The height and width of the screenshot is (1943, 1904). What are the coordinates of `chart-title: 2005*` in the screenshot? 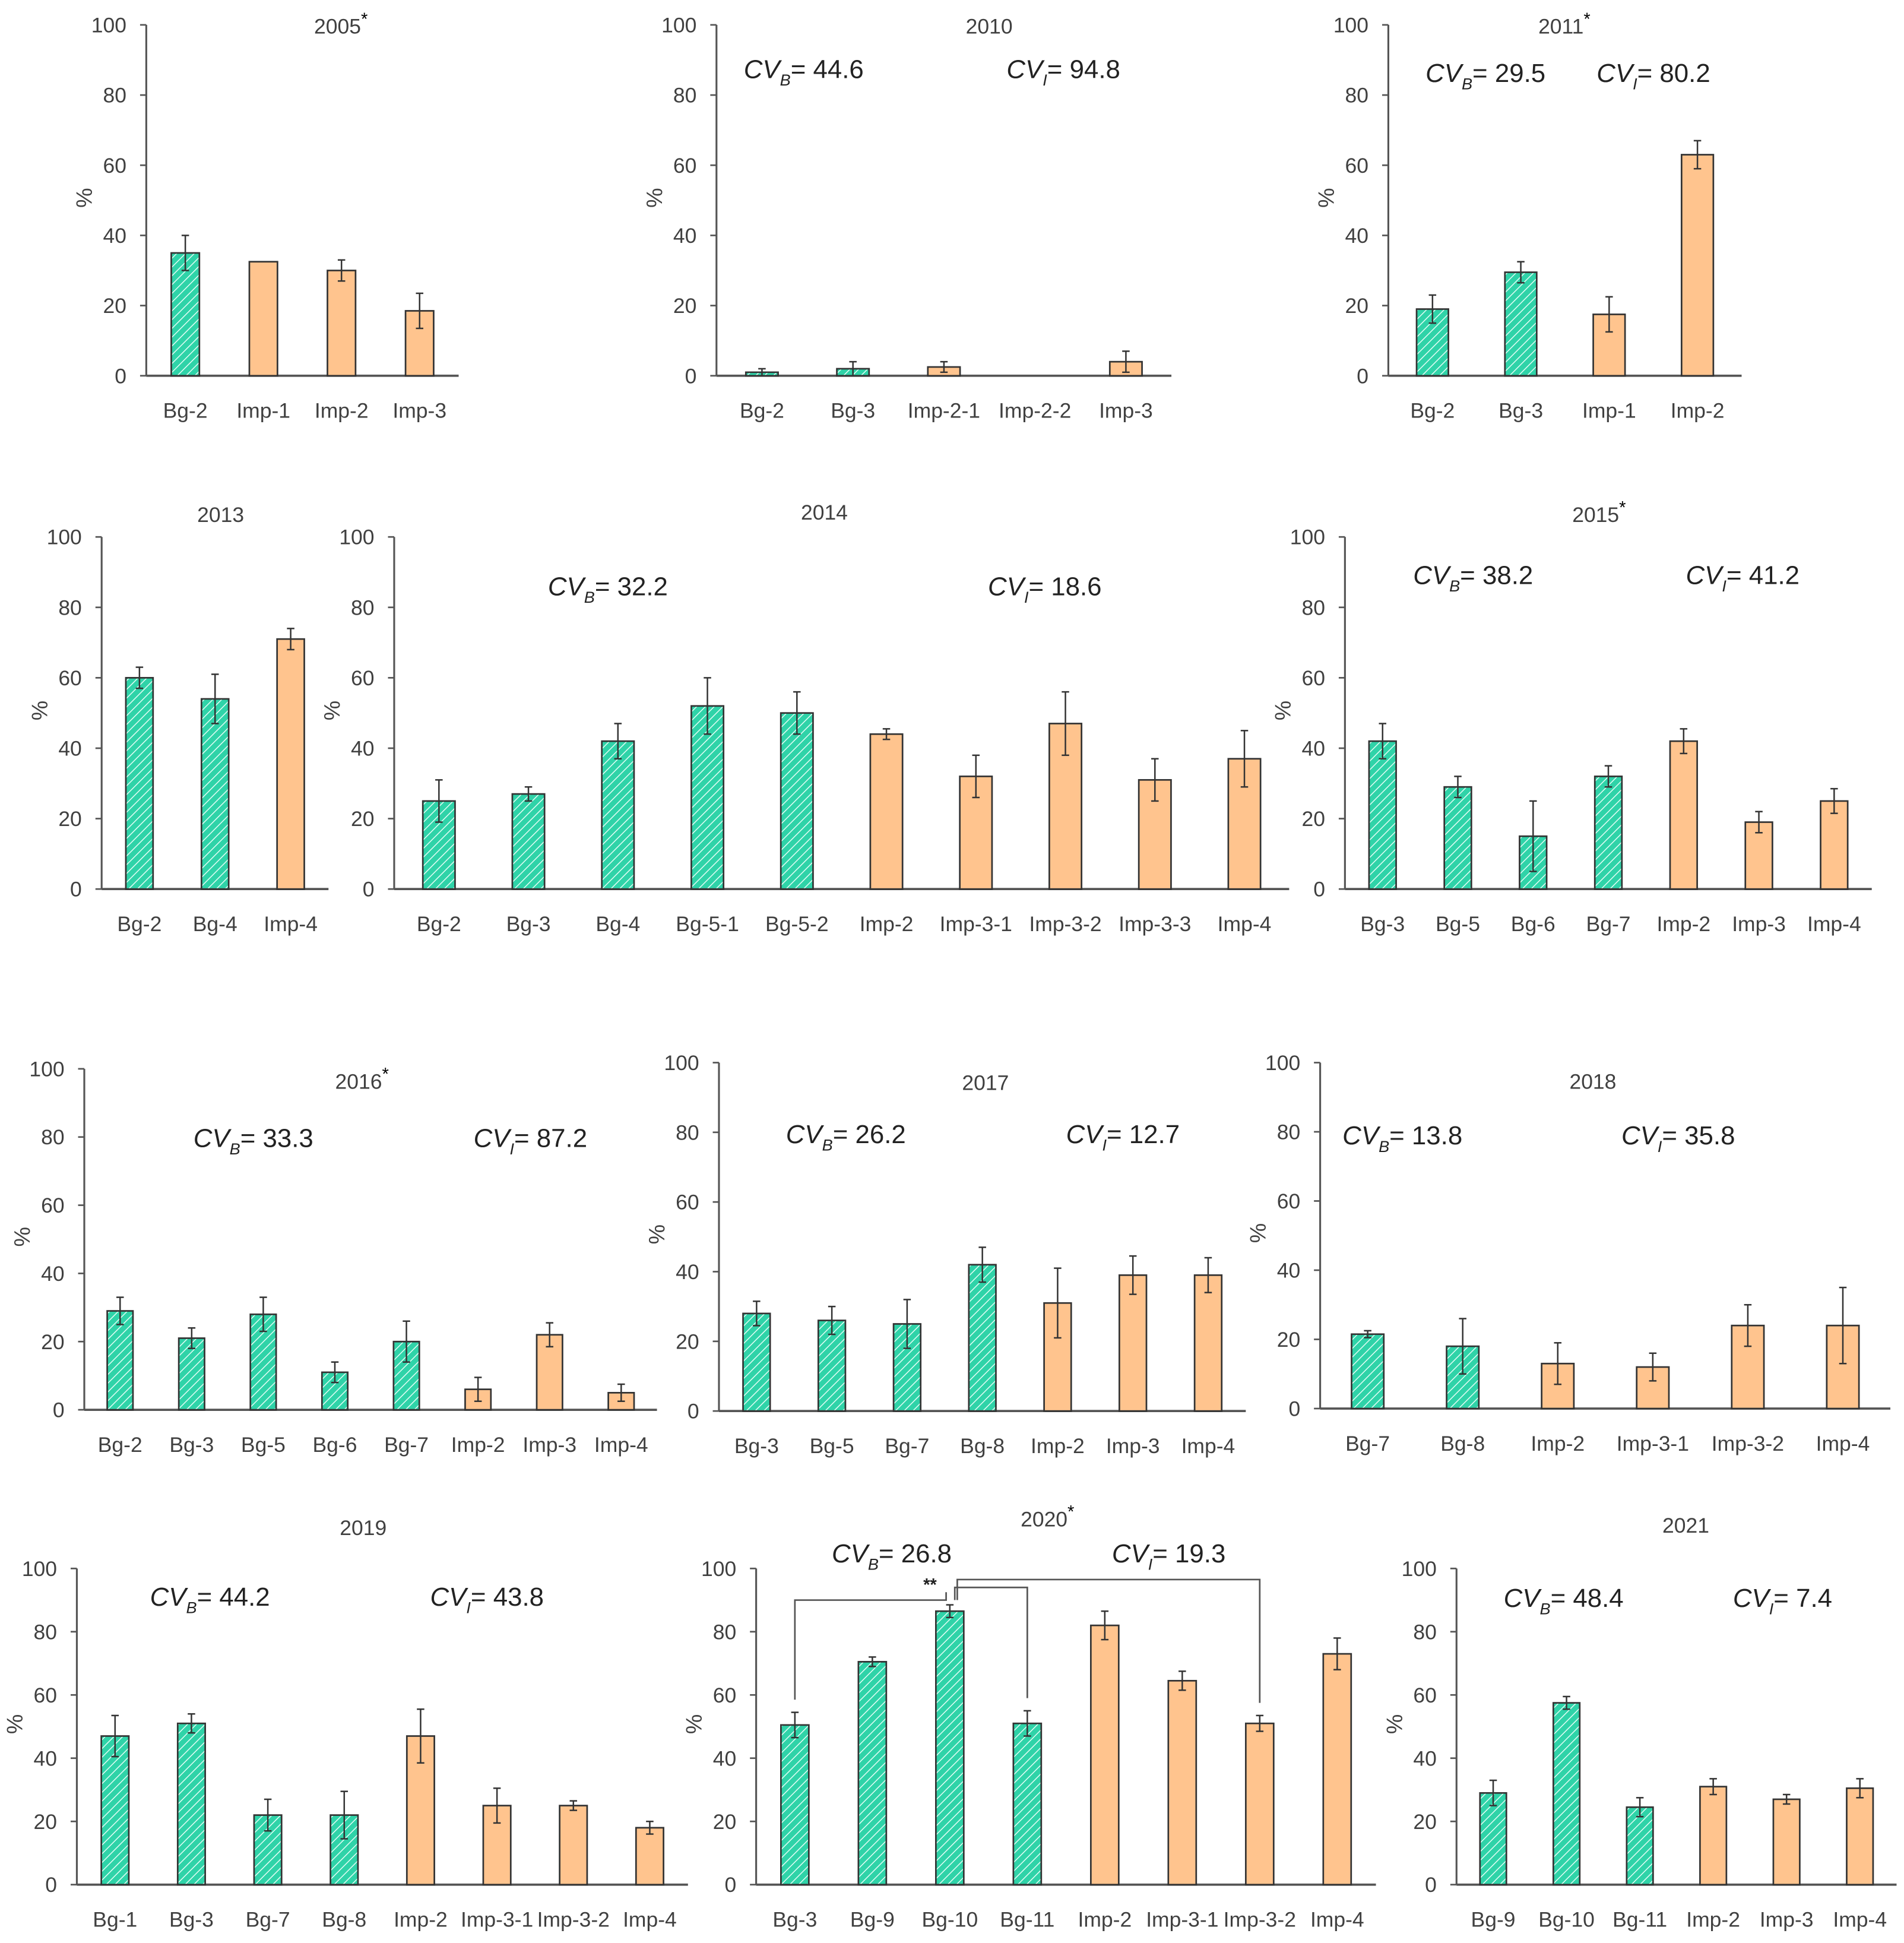 It's located at (341, 24).